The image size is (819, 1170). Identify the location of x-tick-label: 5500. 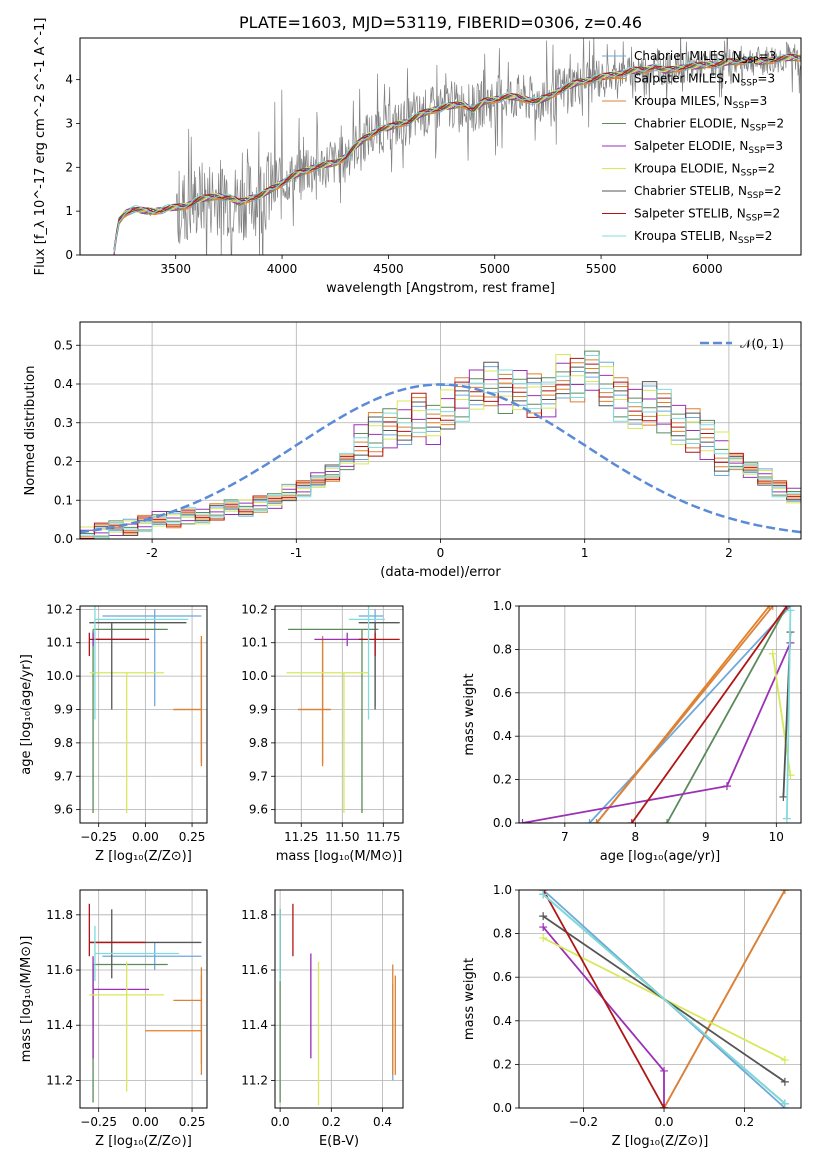
(601, 269).